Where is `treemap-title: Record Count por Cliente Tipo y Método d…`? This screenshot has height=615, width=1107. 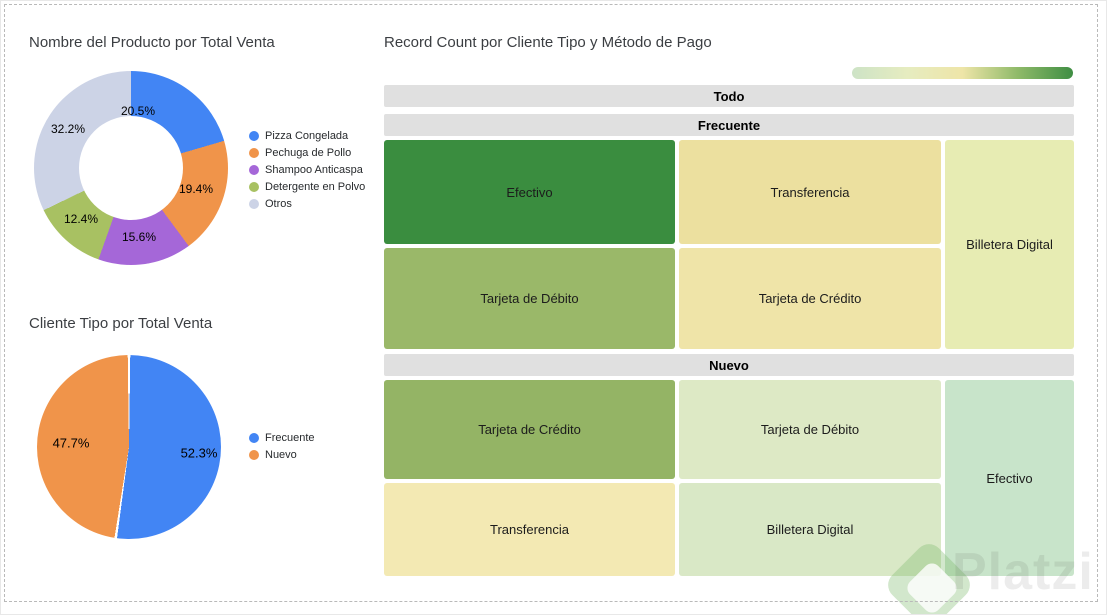 treemap-title: Record Count por Cliente Tipo y Método d… is located at coordinates (548, 42).